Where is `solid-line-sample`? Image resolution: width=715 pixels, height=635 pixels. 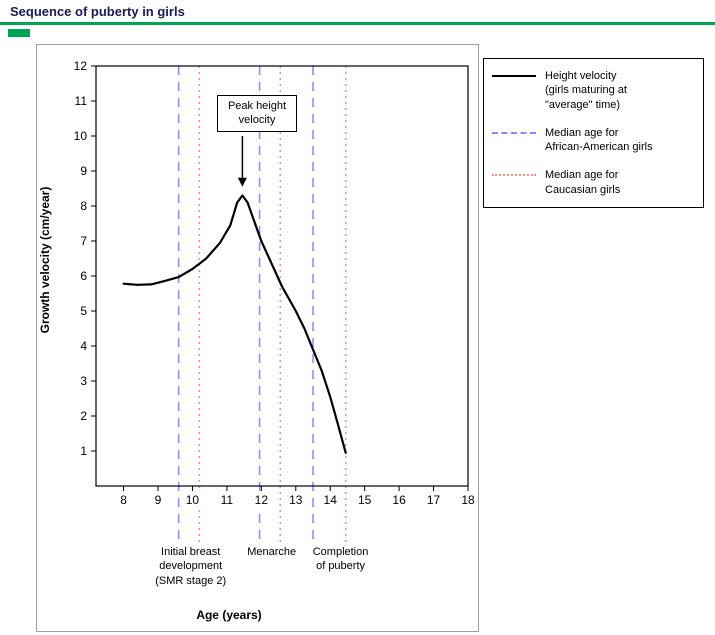
solid-line-sample is located at coordinates (514, 76).